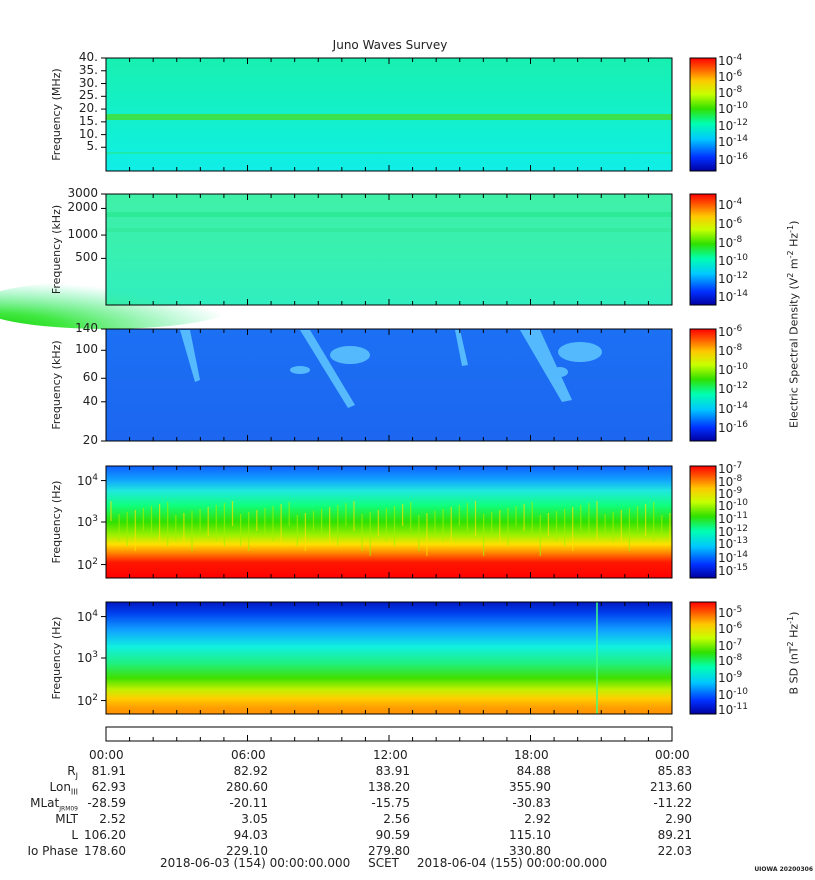  I want to click on ephemeris-value: 2.92, so click(537, 819).